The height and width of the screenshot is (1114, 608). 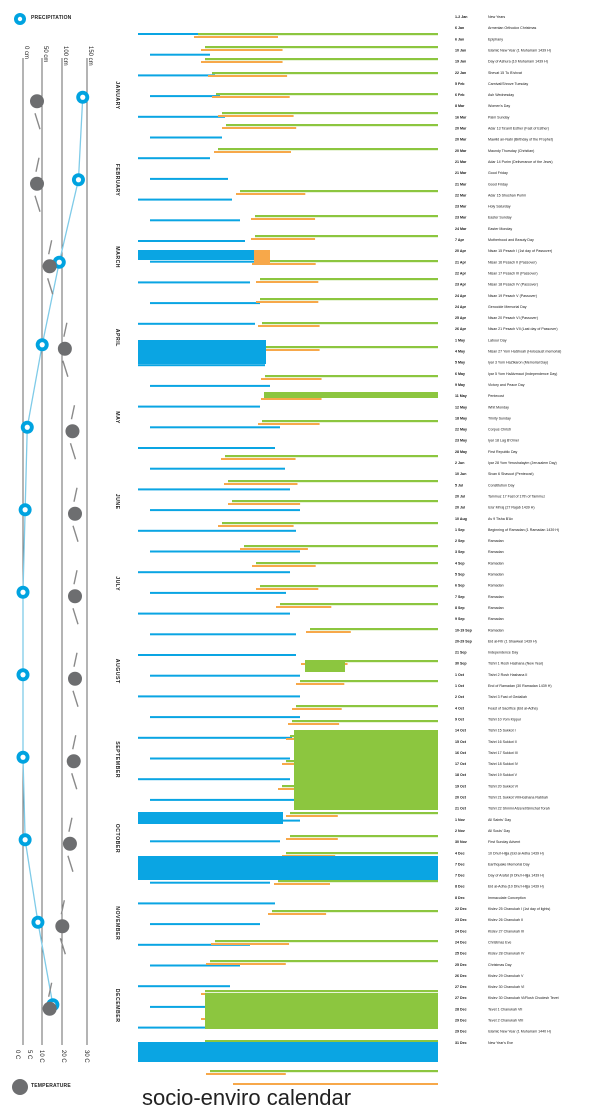 What do you see at coordinates (512, 641) in the screenshot?
I see `event-name: Eid al-Fitr (1 Shawwal 1439 H)` at bounding box center [512, 641].